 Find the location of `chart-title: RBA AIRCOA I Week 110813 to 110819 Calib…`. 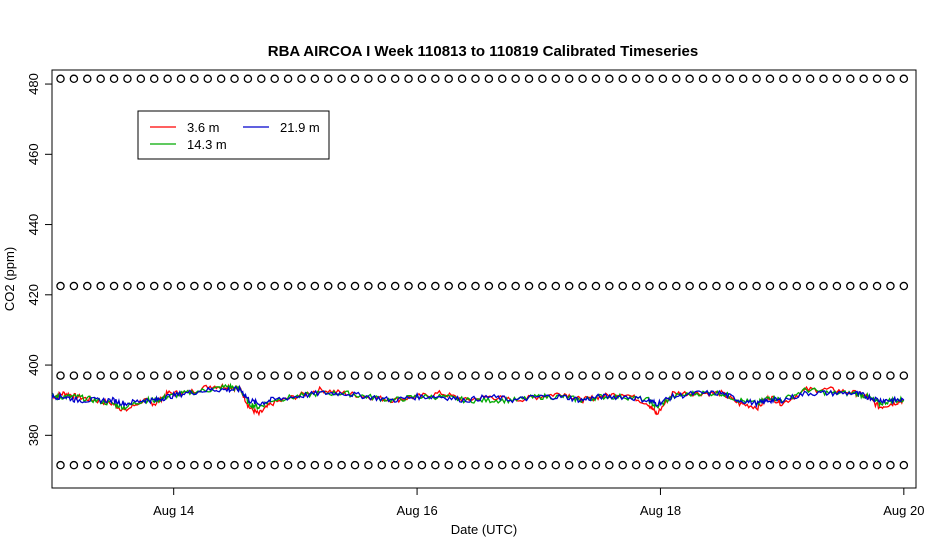

chart-title: RBA AIRCOA I Week 110813 to 110819 Calib… is located at coordinates (483, 51).